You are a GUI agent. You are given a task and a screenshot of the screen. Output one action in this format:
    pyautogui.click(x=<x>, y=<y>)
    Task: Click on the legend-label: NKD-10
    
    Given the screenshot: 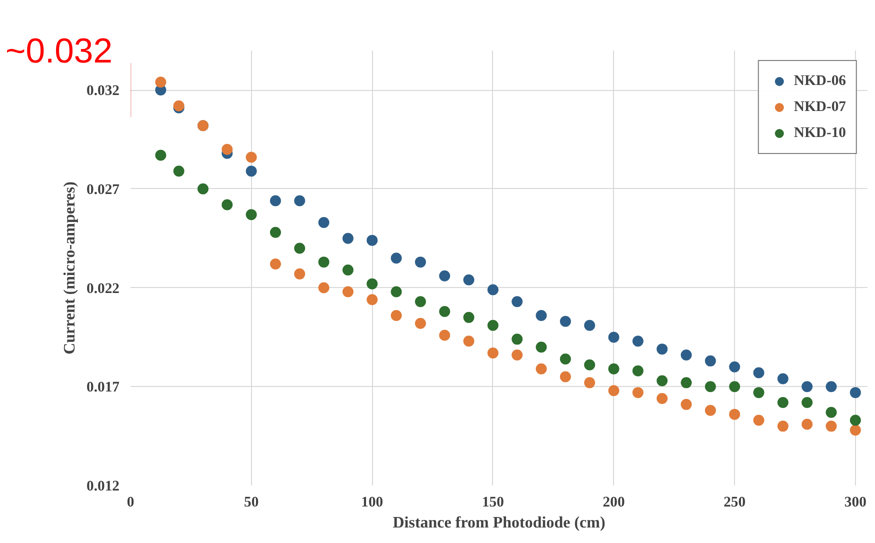 What is the action you would take?
    pyautogui.click(x=820, y=133)
    